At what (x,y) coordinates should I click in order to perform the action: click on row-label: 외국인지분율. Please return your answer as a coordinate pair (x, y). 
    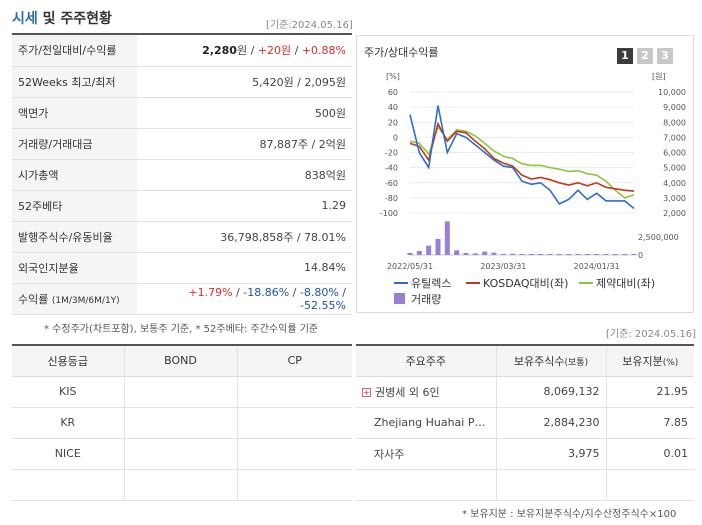
    Looking at the image, I should click on (74, 268).